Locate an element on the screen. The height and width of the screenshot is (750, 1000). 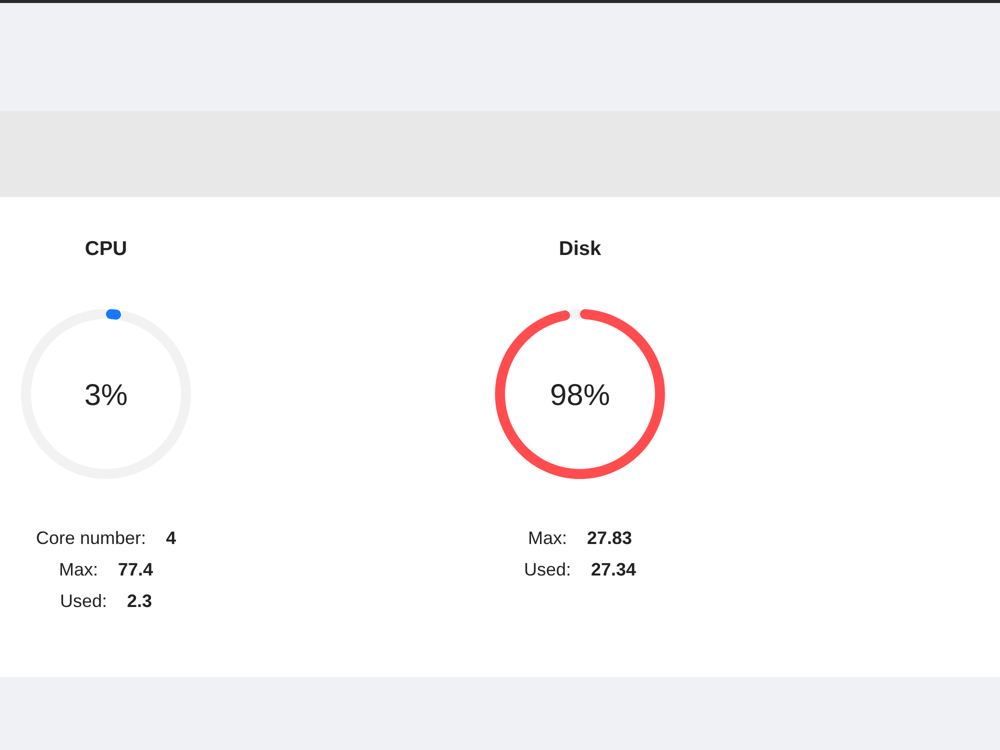
text: 3% is located at coordinates (106, 395).